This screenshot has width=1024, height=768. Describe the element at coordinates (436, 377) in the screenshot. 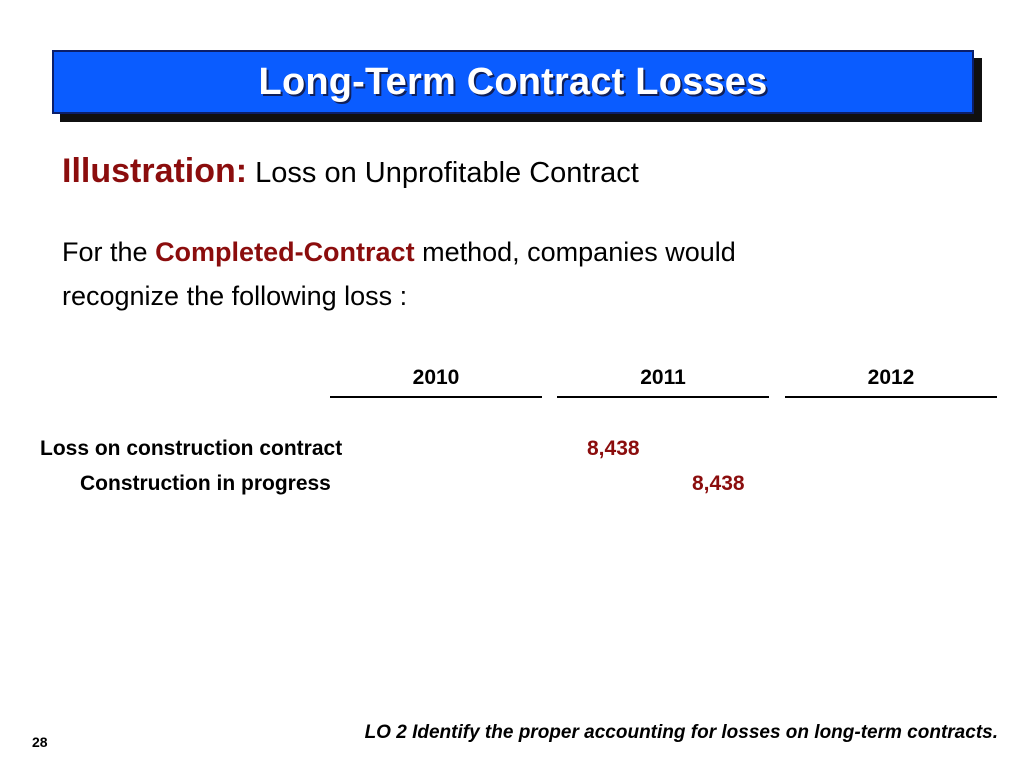

I see `year-header-2010: 2010` at that location.